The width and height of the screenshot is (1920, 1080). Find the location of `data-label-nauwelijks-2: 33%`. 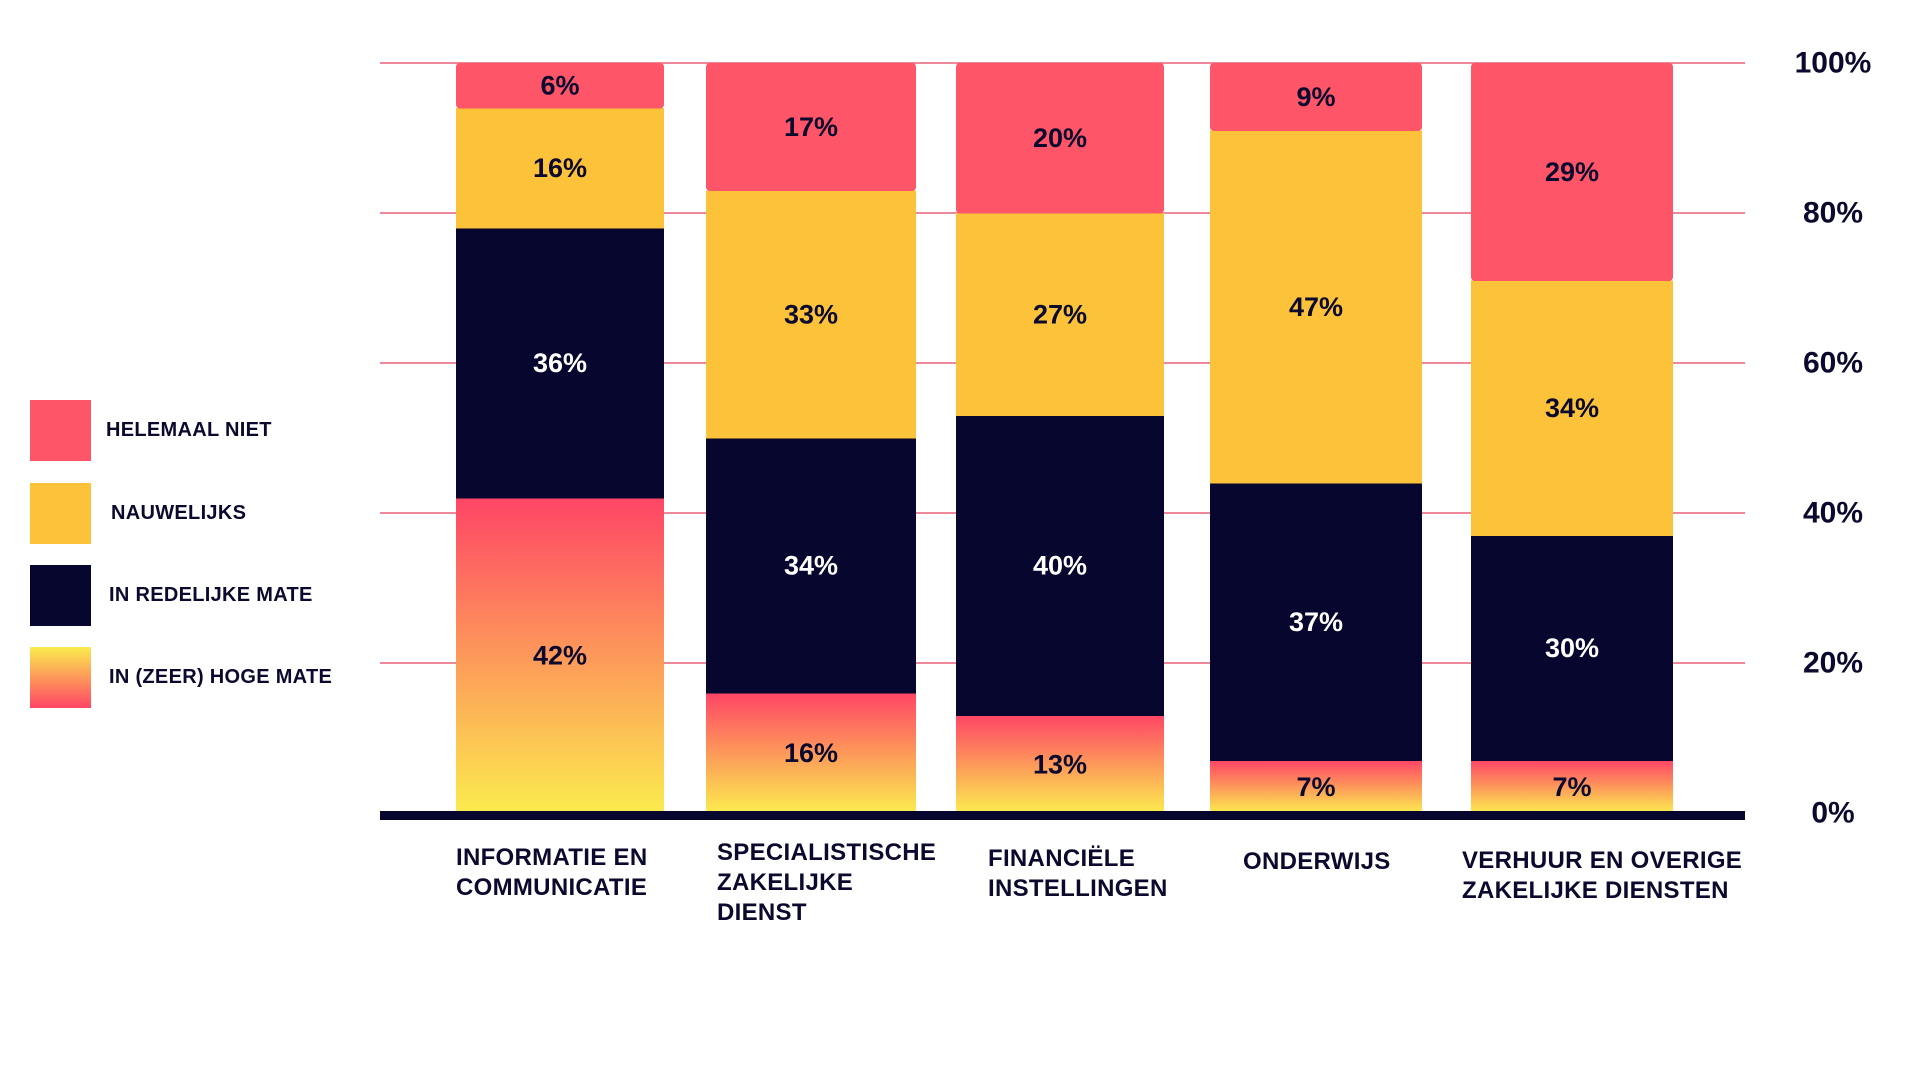

data-label-nauwelijks-2: 33% is located at coordinates (811, 314).